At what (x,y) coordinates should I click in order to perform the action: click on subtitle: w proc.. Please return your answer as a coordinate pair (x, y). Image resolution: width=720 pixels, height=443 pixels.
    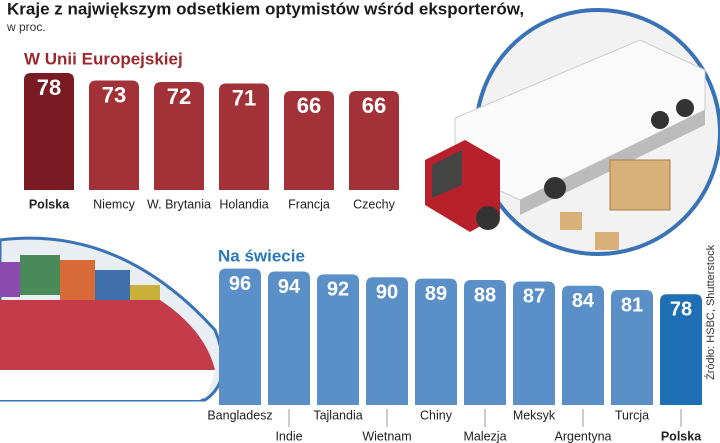
    Looking at the image, I should click on (26, 27).